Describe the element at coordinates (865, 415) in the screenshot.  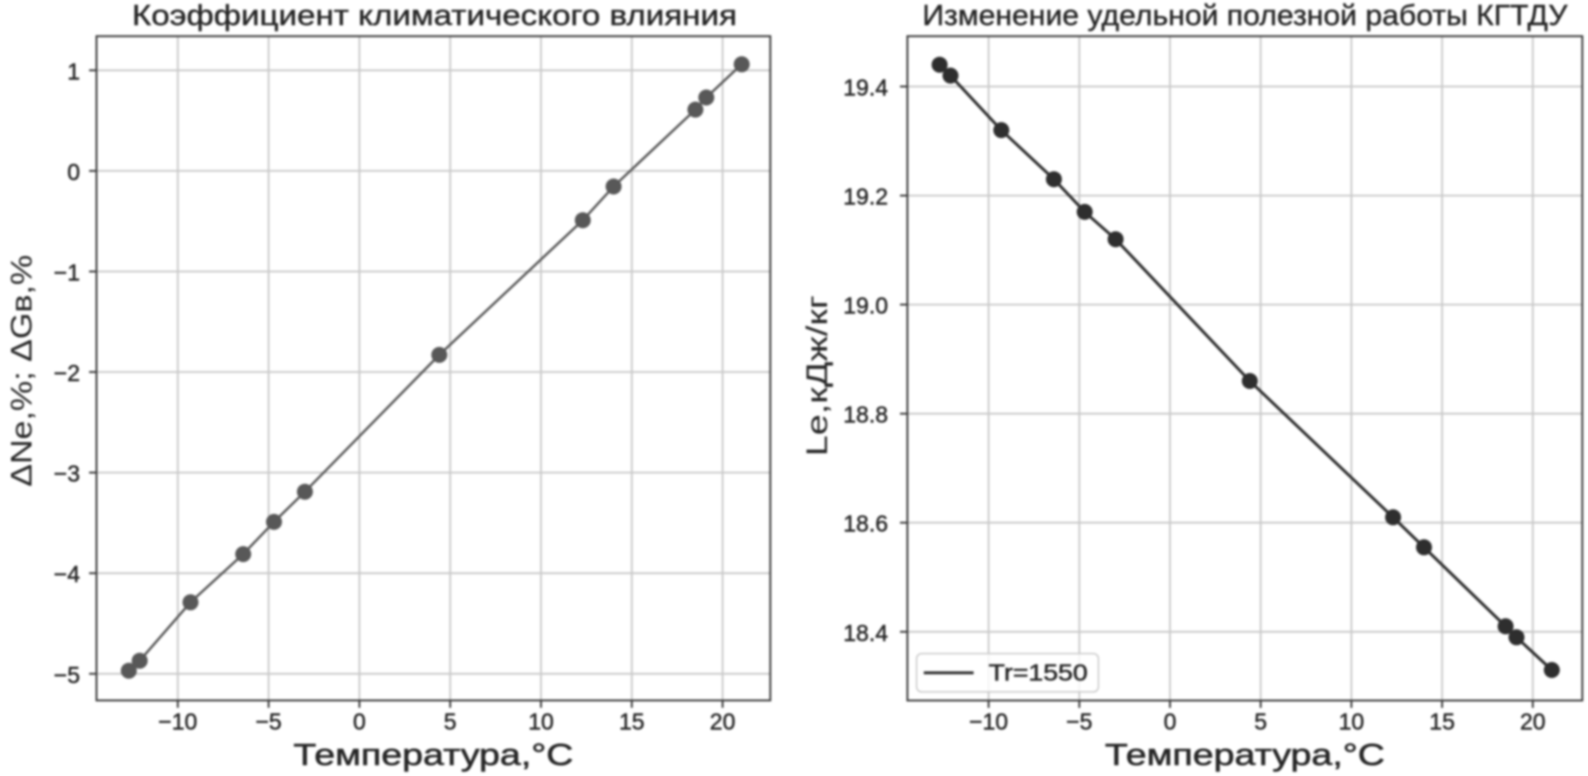
I see `svg-text: 18.8` at that location.